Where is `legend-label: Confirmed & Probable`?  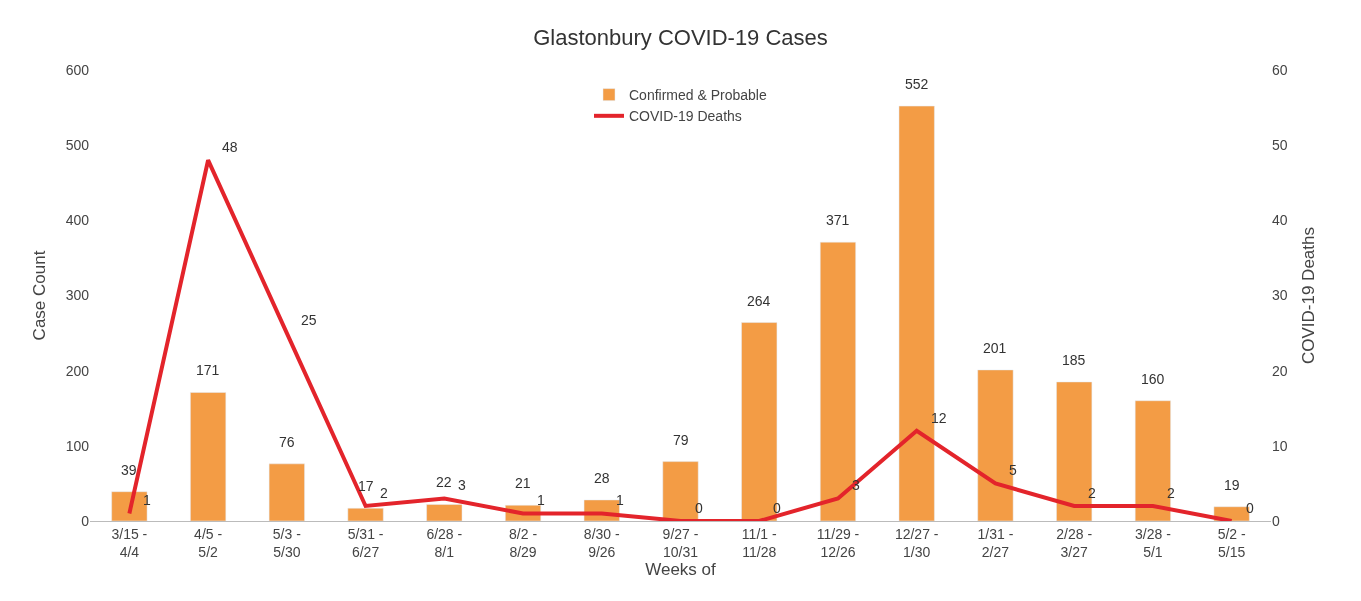
legend-label: Confirmed & Probable is located at coordinates (698, 95).